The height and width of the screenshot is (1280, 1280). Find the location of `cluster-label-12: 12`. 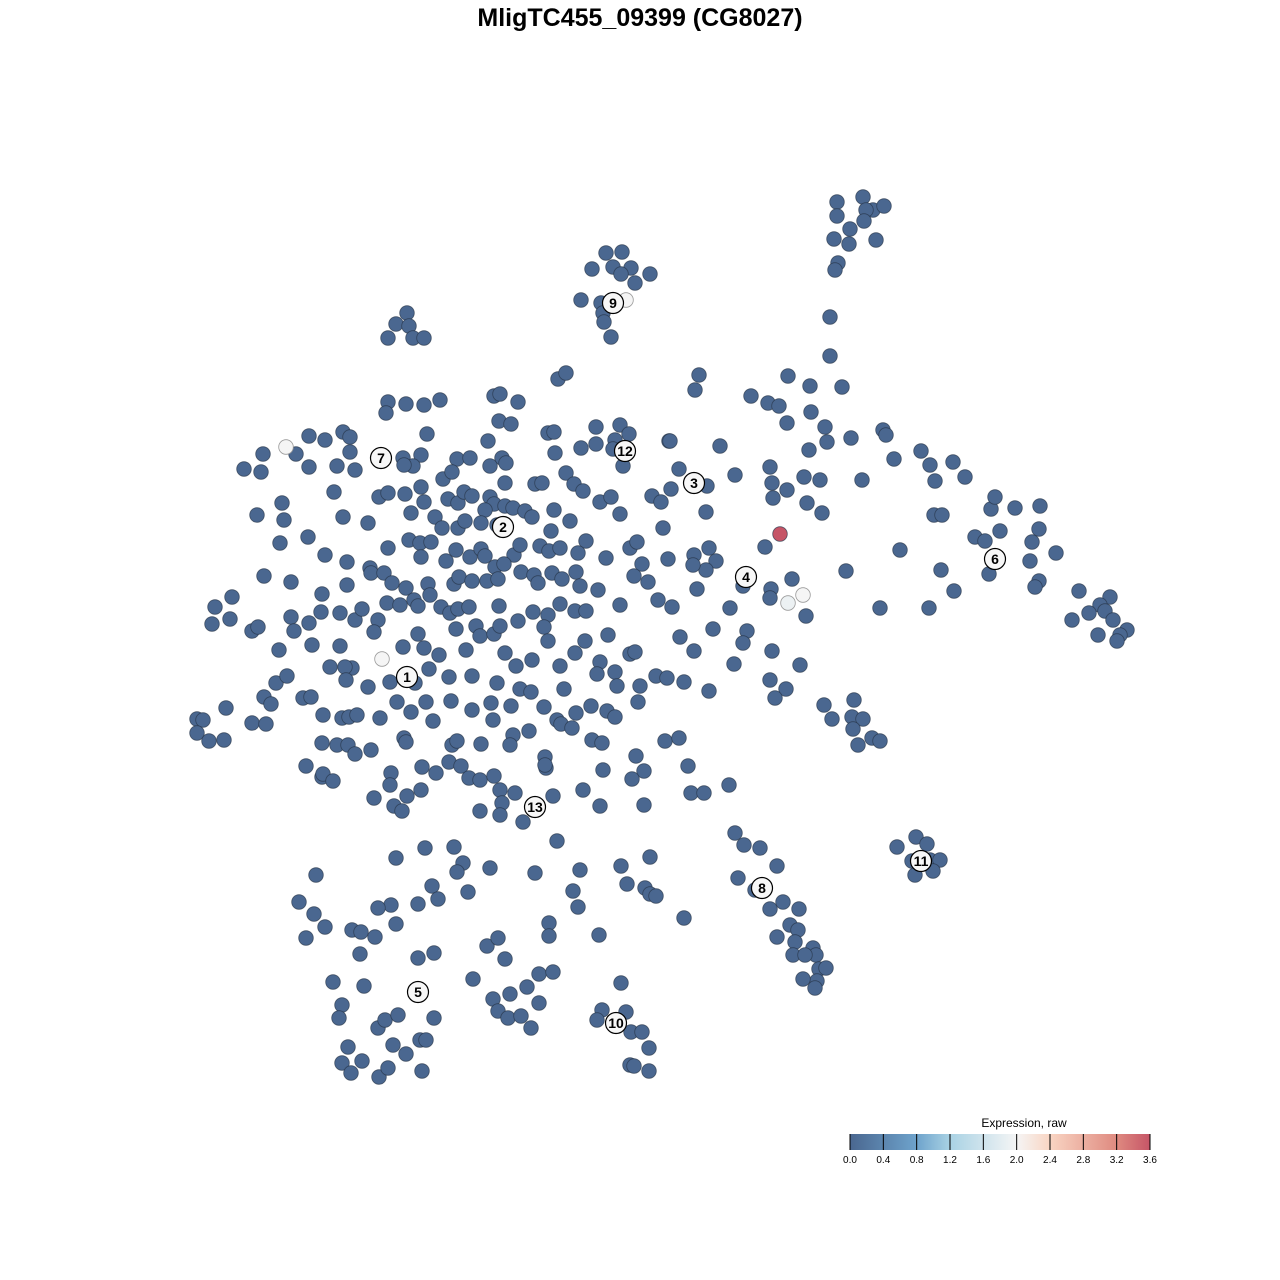

cluster-label-12: 12 is located at coordinates (625, 451).